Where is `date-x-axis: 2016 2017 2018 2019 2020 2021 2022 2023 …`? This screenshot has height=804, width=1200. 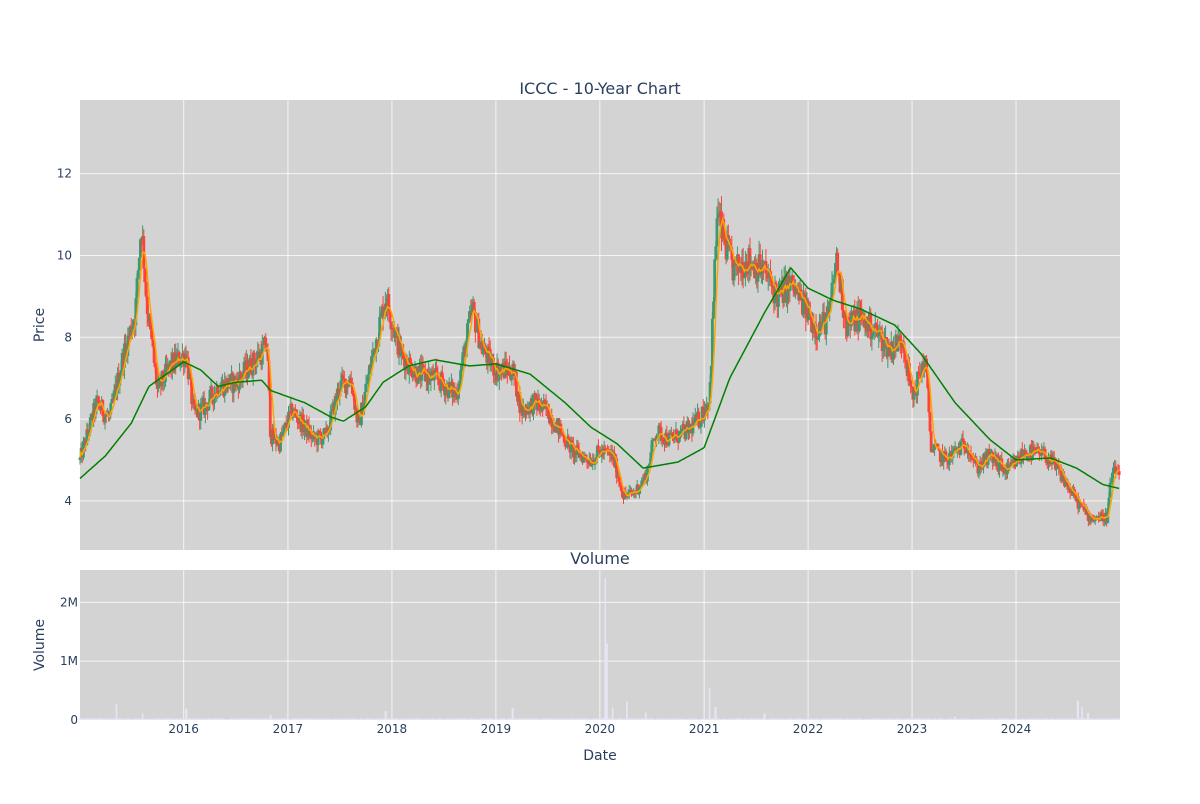
date-x-axis: 2016 2017 2018 2019 2020 2021 2022 2023 … is located at coordinates (599, 729).